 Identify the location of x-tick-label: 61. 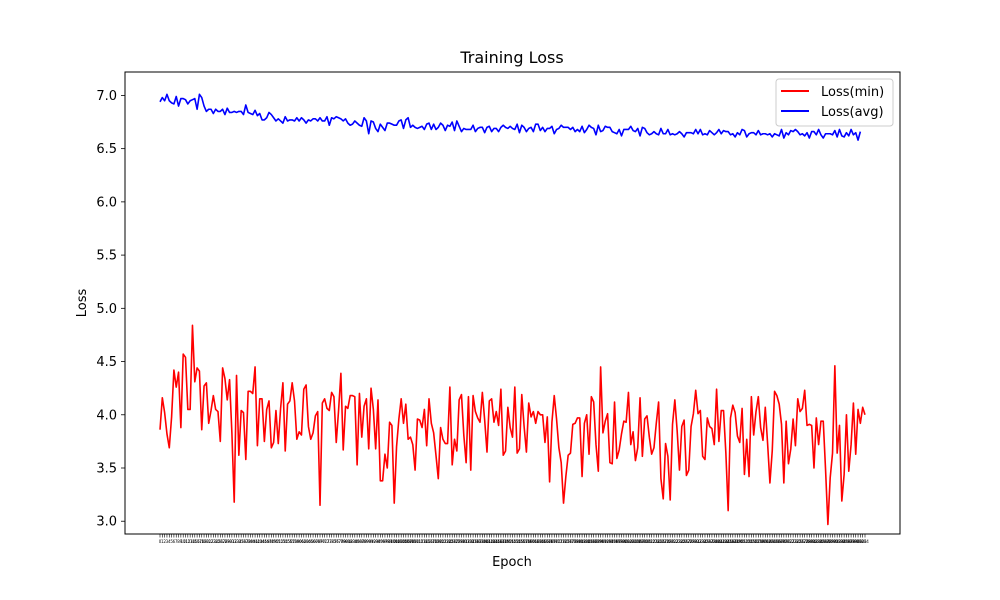
(302, 541).